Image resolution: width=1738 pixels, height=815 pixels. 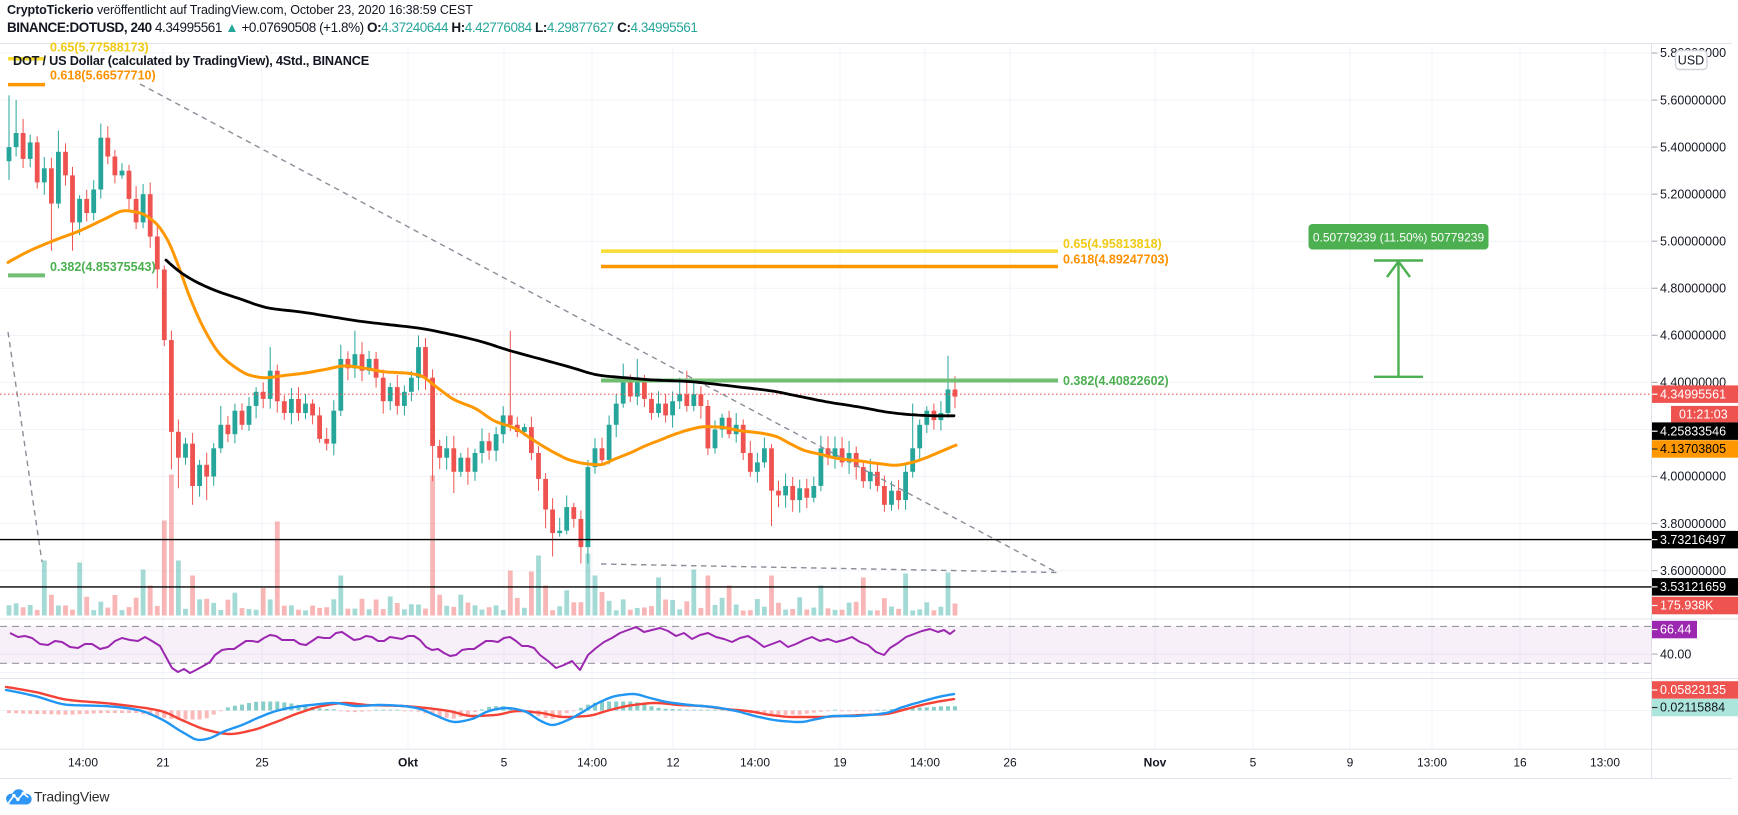 What do you see at coordinates (1155, 763) in the screenshot?
I see `svg-text: Nov` at bounding box center [1155, 763].